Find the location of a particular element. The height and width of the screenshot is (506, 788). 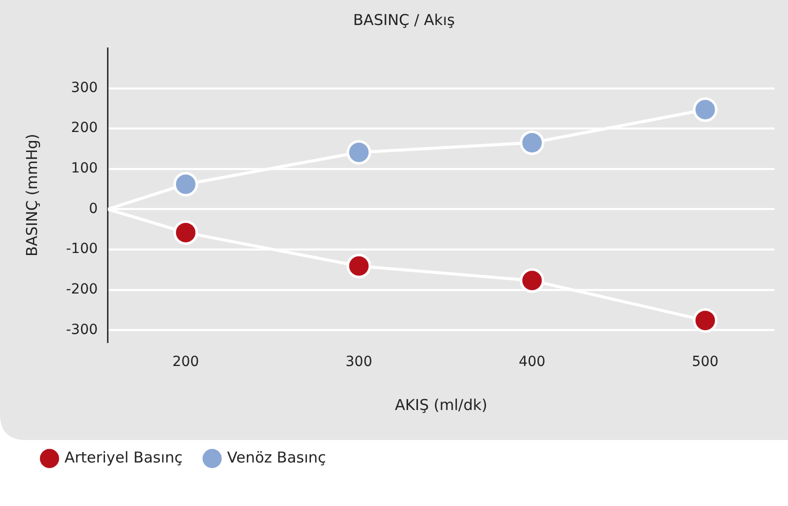

x-tick-label: 300 is located at coordinates (359, 362).